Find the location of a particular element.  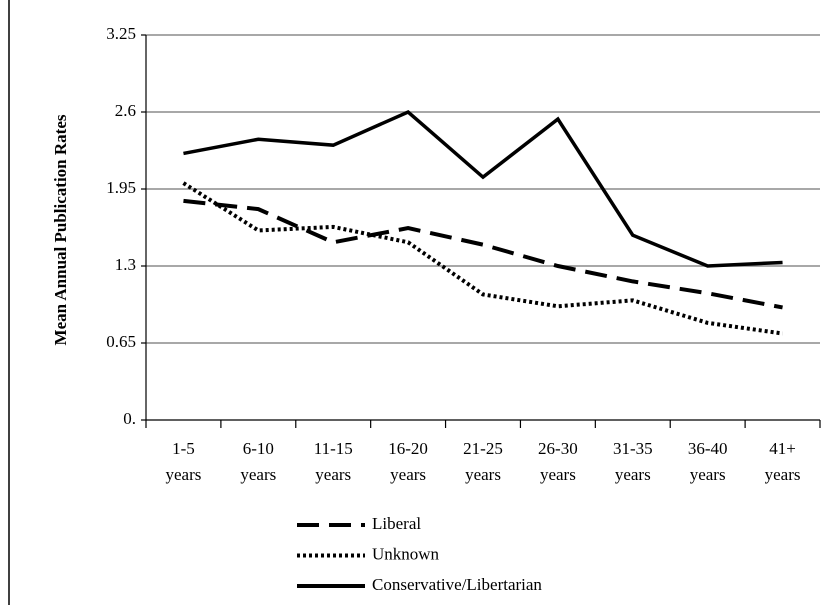

x-tick-label: 21-25 years is located at coordinates (483, 461).